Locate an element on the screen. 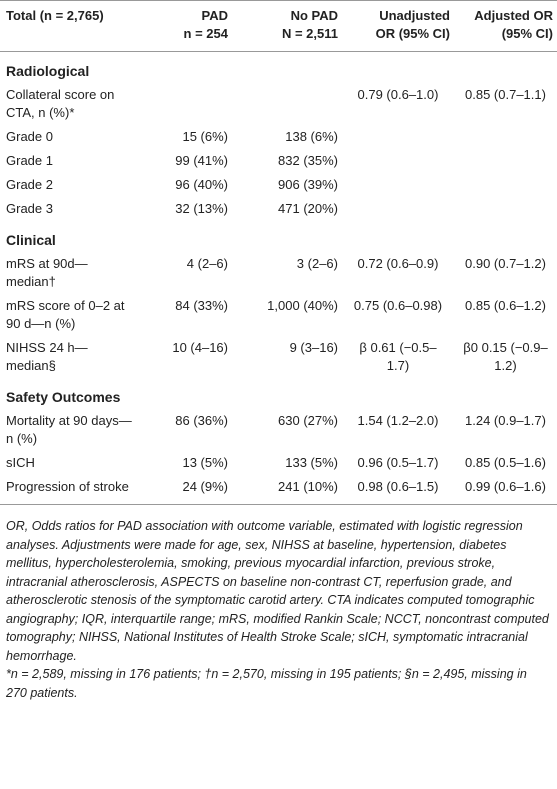 The height and width of the screenshot is (789, 557). table-cell: 32 (13%) is located at coordinates (189, 209).